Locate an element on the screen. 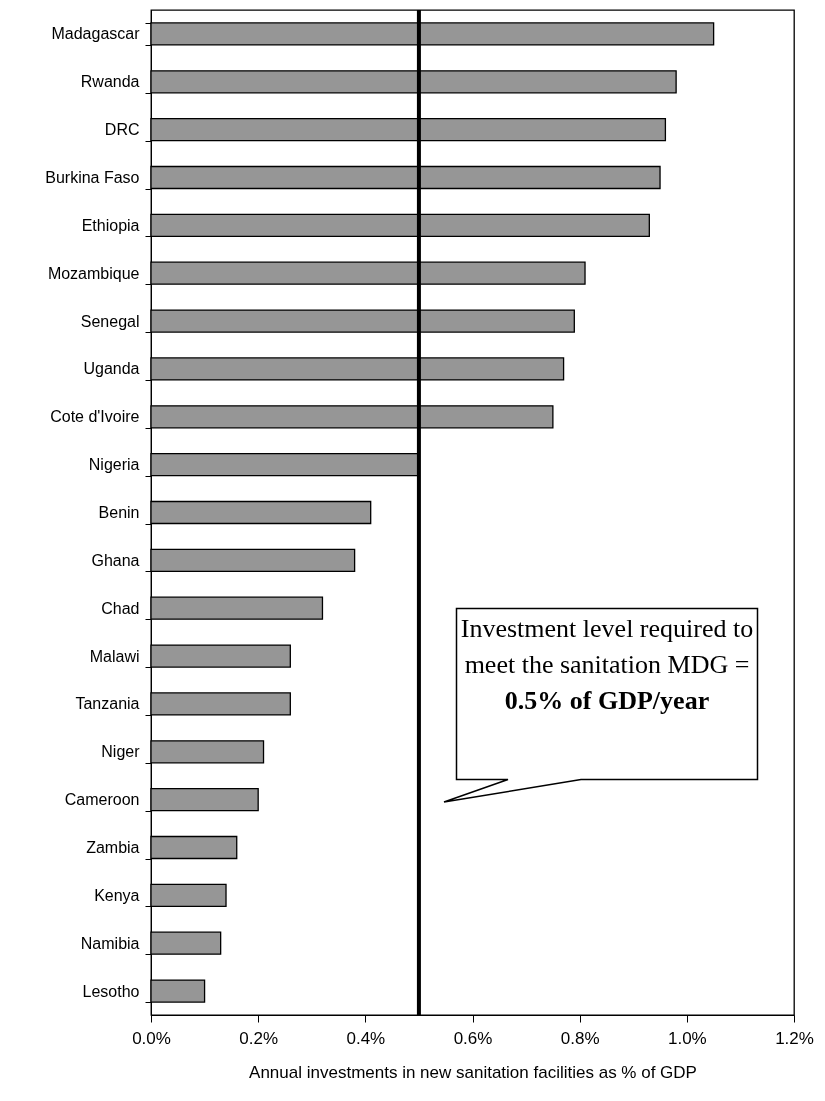 This screenshot has width=825, height=1101. x-tick-label: 0.4% is located at coordinates (366, 1038).